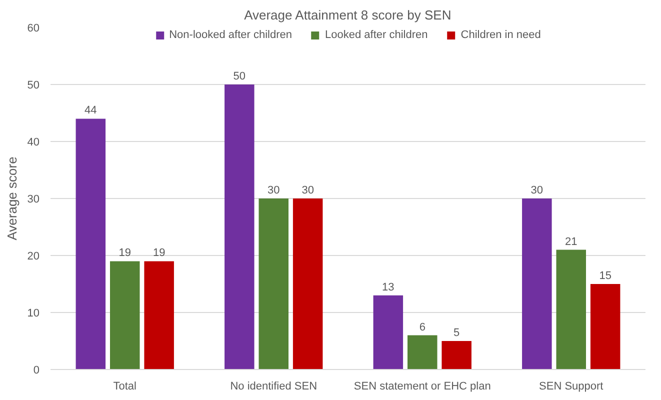 Image resolution: width=661 pixels, height=400 pixels. Describe the element at coordinates (457, 333) in the screenshot. I see `data-label: 5` at that location.